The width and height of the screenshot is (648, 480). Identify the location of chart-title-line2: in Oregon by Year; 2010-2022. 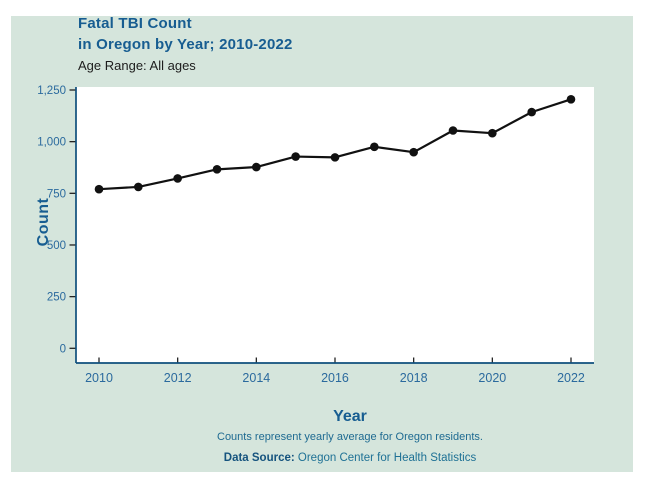
(185, 44).